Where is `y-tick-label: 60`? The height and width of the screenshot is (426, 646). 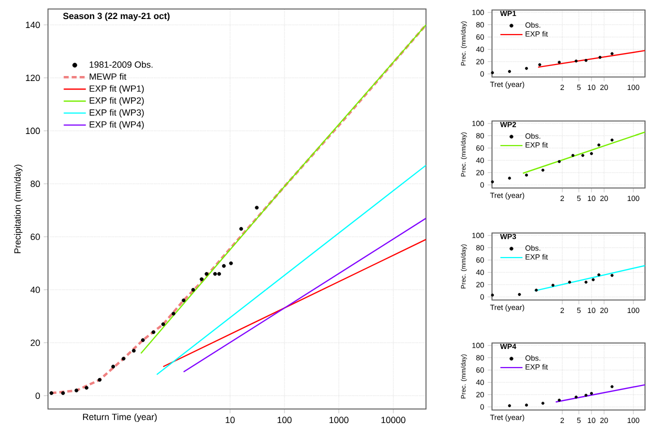 y-tick-label: 60 is located at coordinates (35, 237).